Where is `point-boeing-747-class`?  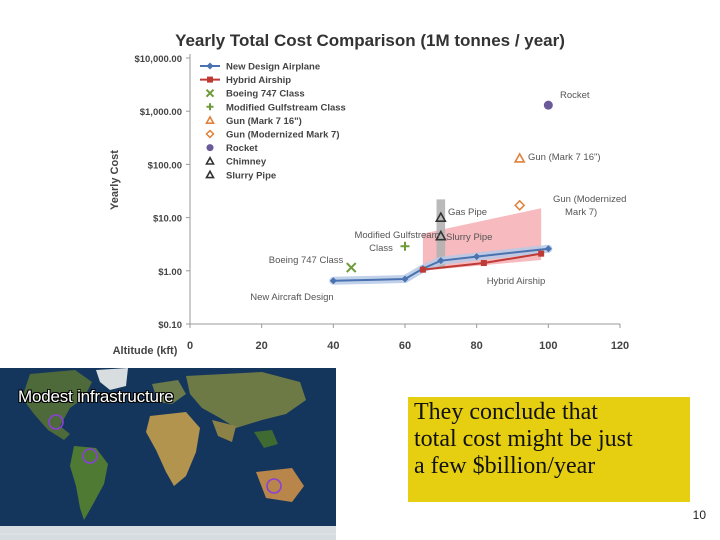 point-boeing-747-class is located at coordinates (351, 267).